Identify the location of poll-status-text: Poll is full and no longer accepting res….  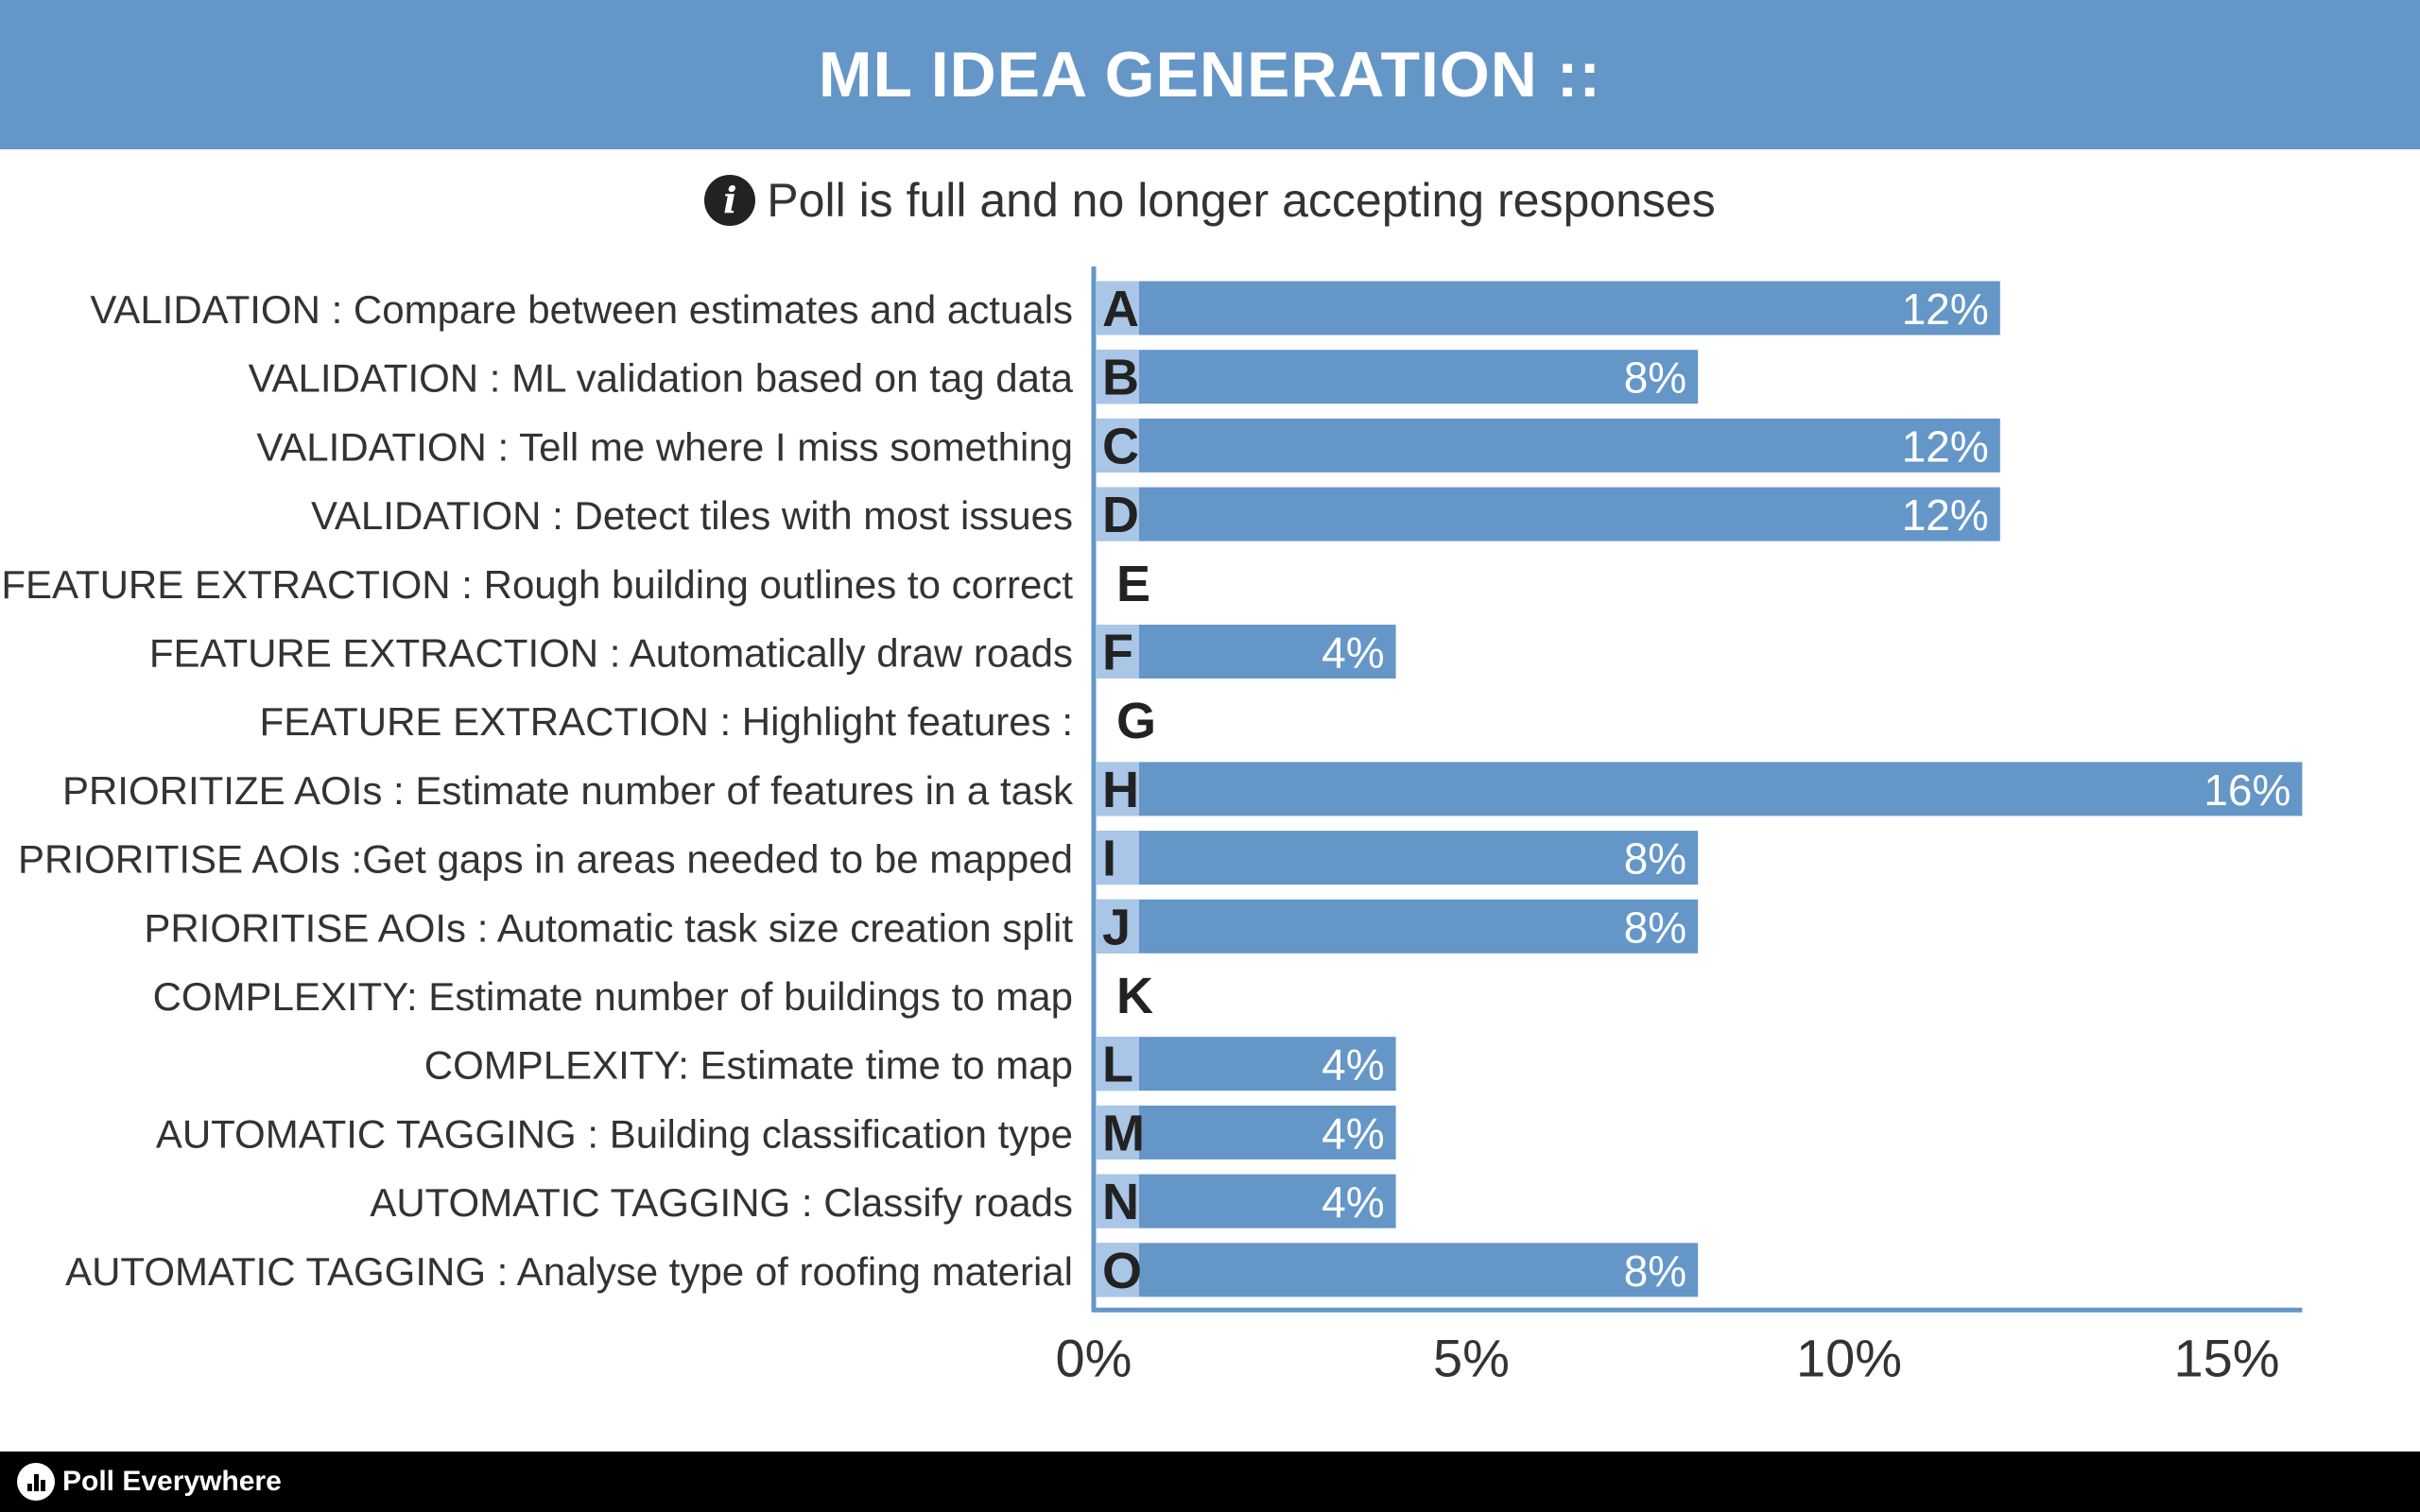
(1241, 200).